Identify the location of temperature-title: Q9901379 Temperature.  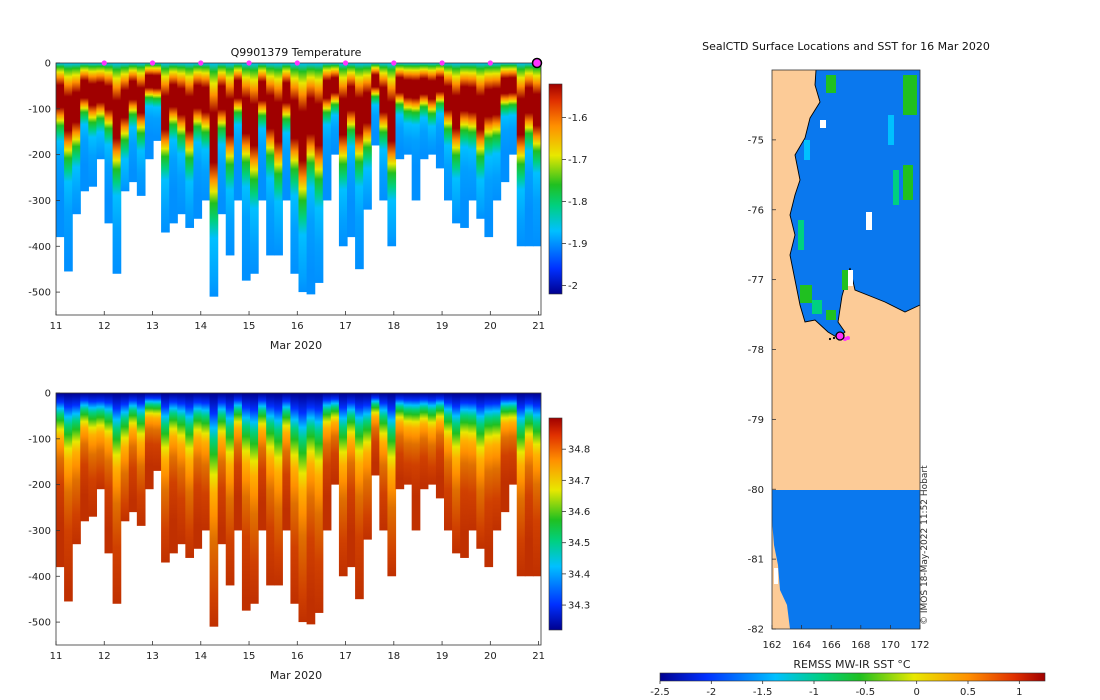
(296, 52).